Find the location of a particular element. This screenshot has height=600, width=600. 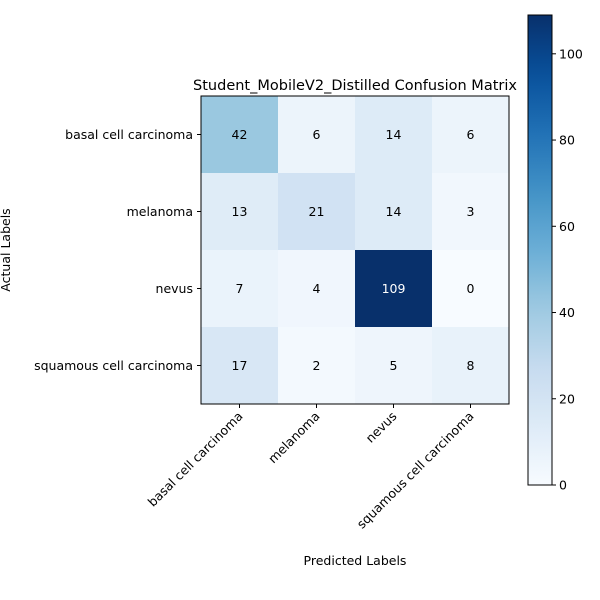

cell-value-label: 109 is located at coordinates (394, 288).